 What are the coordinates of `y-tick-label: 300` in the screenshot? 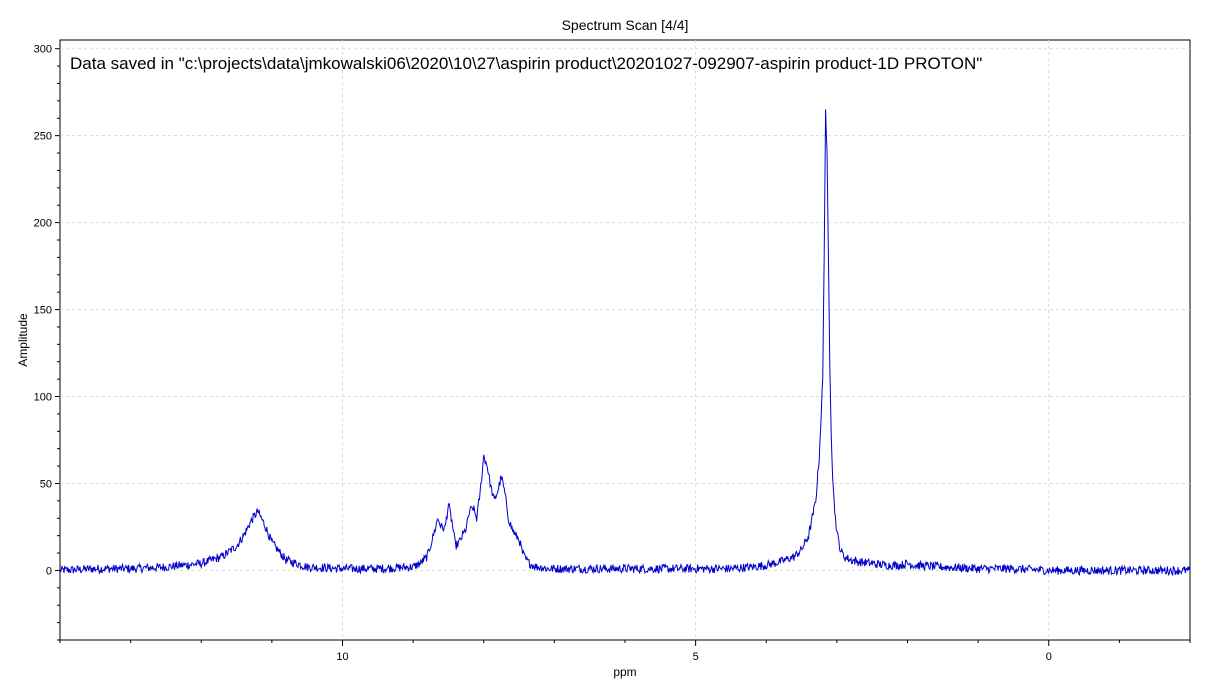 It's located at (43, 50).